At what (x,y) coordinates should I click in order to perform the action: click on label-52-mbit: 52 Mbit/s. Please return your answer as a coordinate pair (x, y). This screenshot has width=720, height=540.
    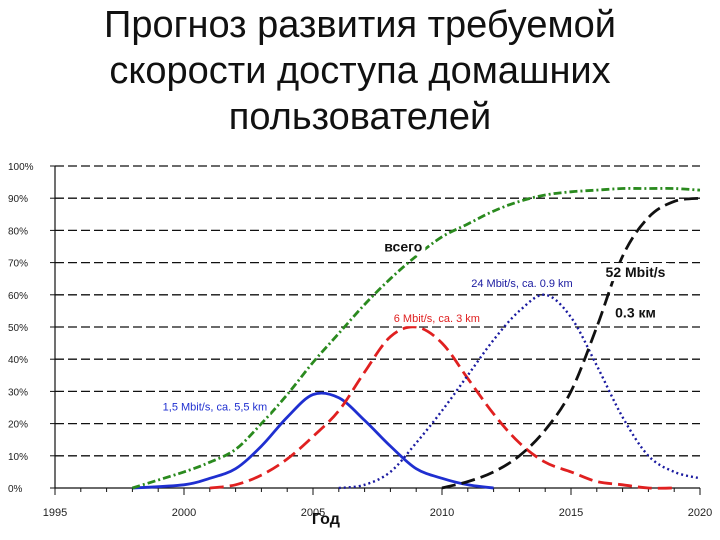
    Looking at the image, I should click on (636, 272).